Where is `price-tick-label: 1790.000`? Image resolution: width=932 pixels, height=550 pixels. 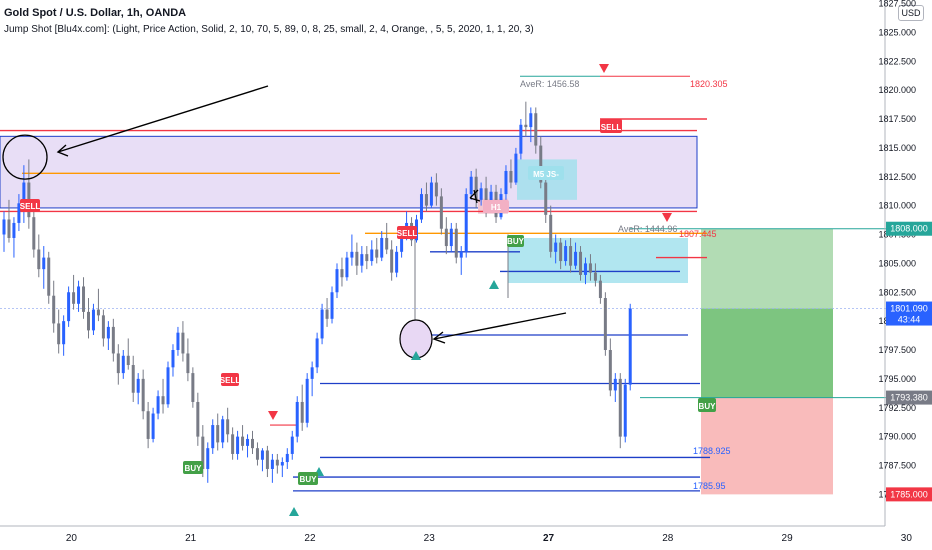 price-tick-label: 1790.000 is located at coordinates (897, 437).